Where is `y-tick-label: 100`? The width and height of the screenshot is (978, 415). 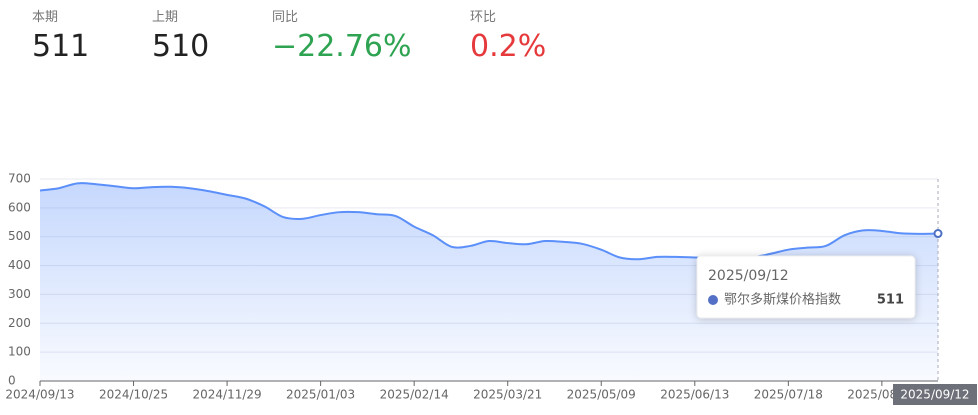
y-tick-label: 100 is located at coordinates (19, 352).